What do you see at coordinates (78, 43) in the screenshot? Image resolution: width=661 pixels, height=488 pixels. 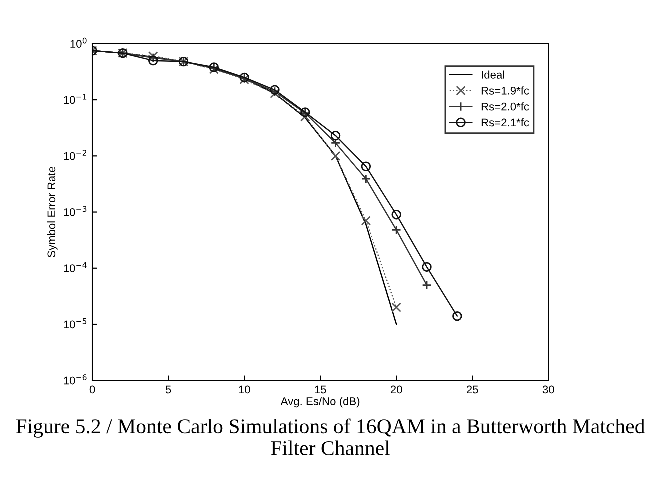 I see `y-tick-label: 10$^{0}$` at bounding box center [78, 43].